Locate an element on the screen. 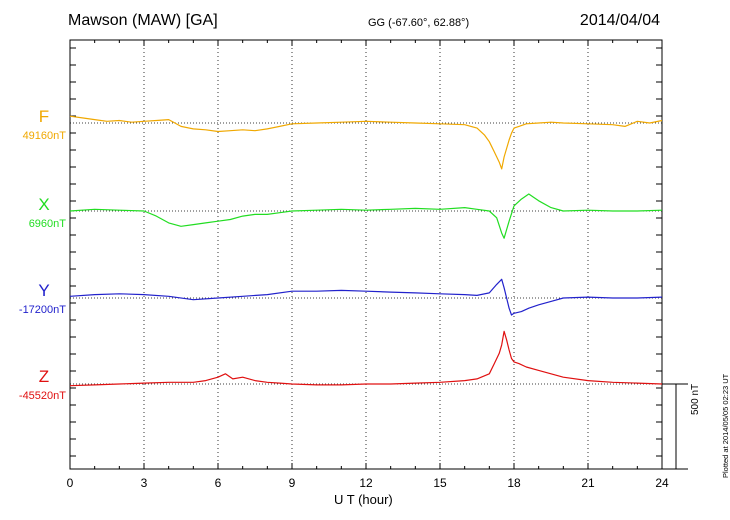 The width and height of the screenshot is (730, 520). scale-bar-label: 500 nT is located at coordinates (695, 399).